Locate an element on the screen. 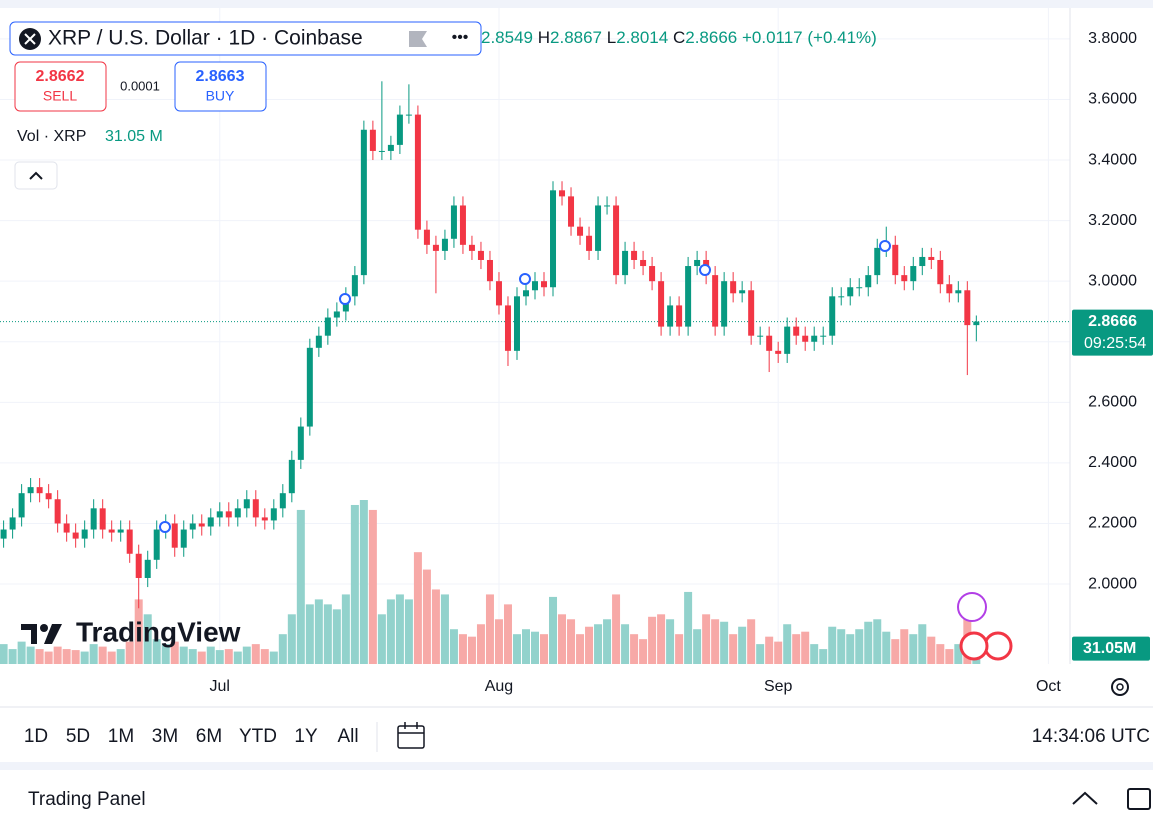 The width and height of the screenshot is (1153, 813). range-button: 1D is located at coordinates (36, 736).